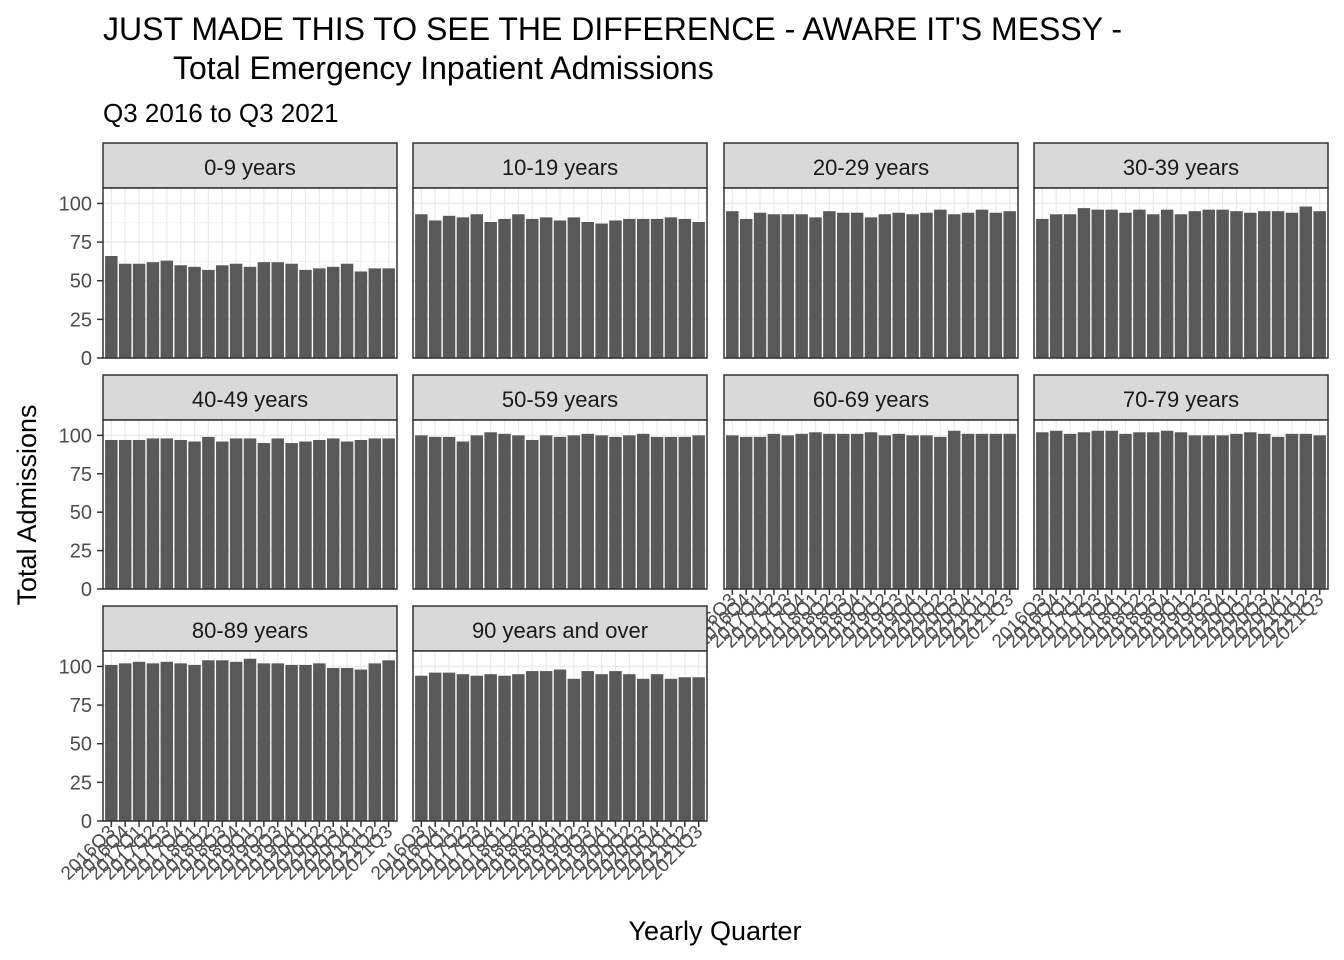  Describe the element at coordinates (1181, 399) in the screenshot. I see `facet-strip-label: 70-79 years` at that location.